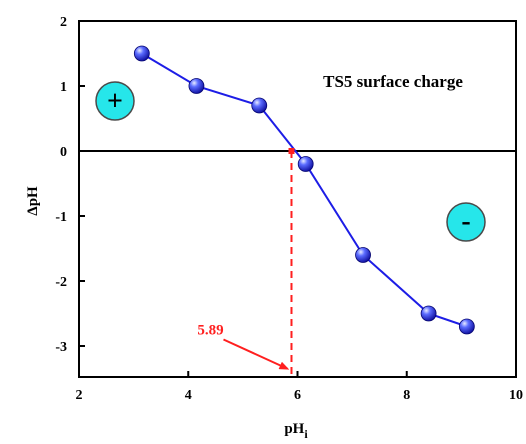 The width and height of the screenshot is (526, 444). What do you see at coordinates (63, 87) in the screenshot?
I see `y-tick-label: 1` at bounding box center [63, 87].